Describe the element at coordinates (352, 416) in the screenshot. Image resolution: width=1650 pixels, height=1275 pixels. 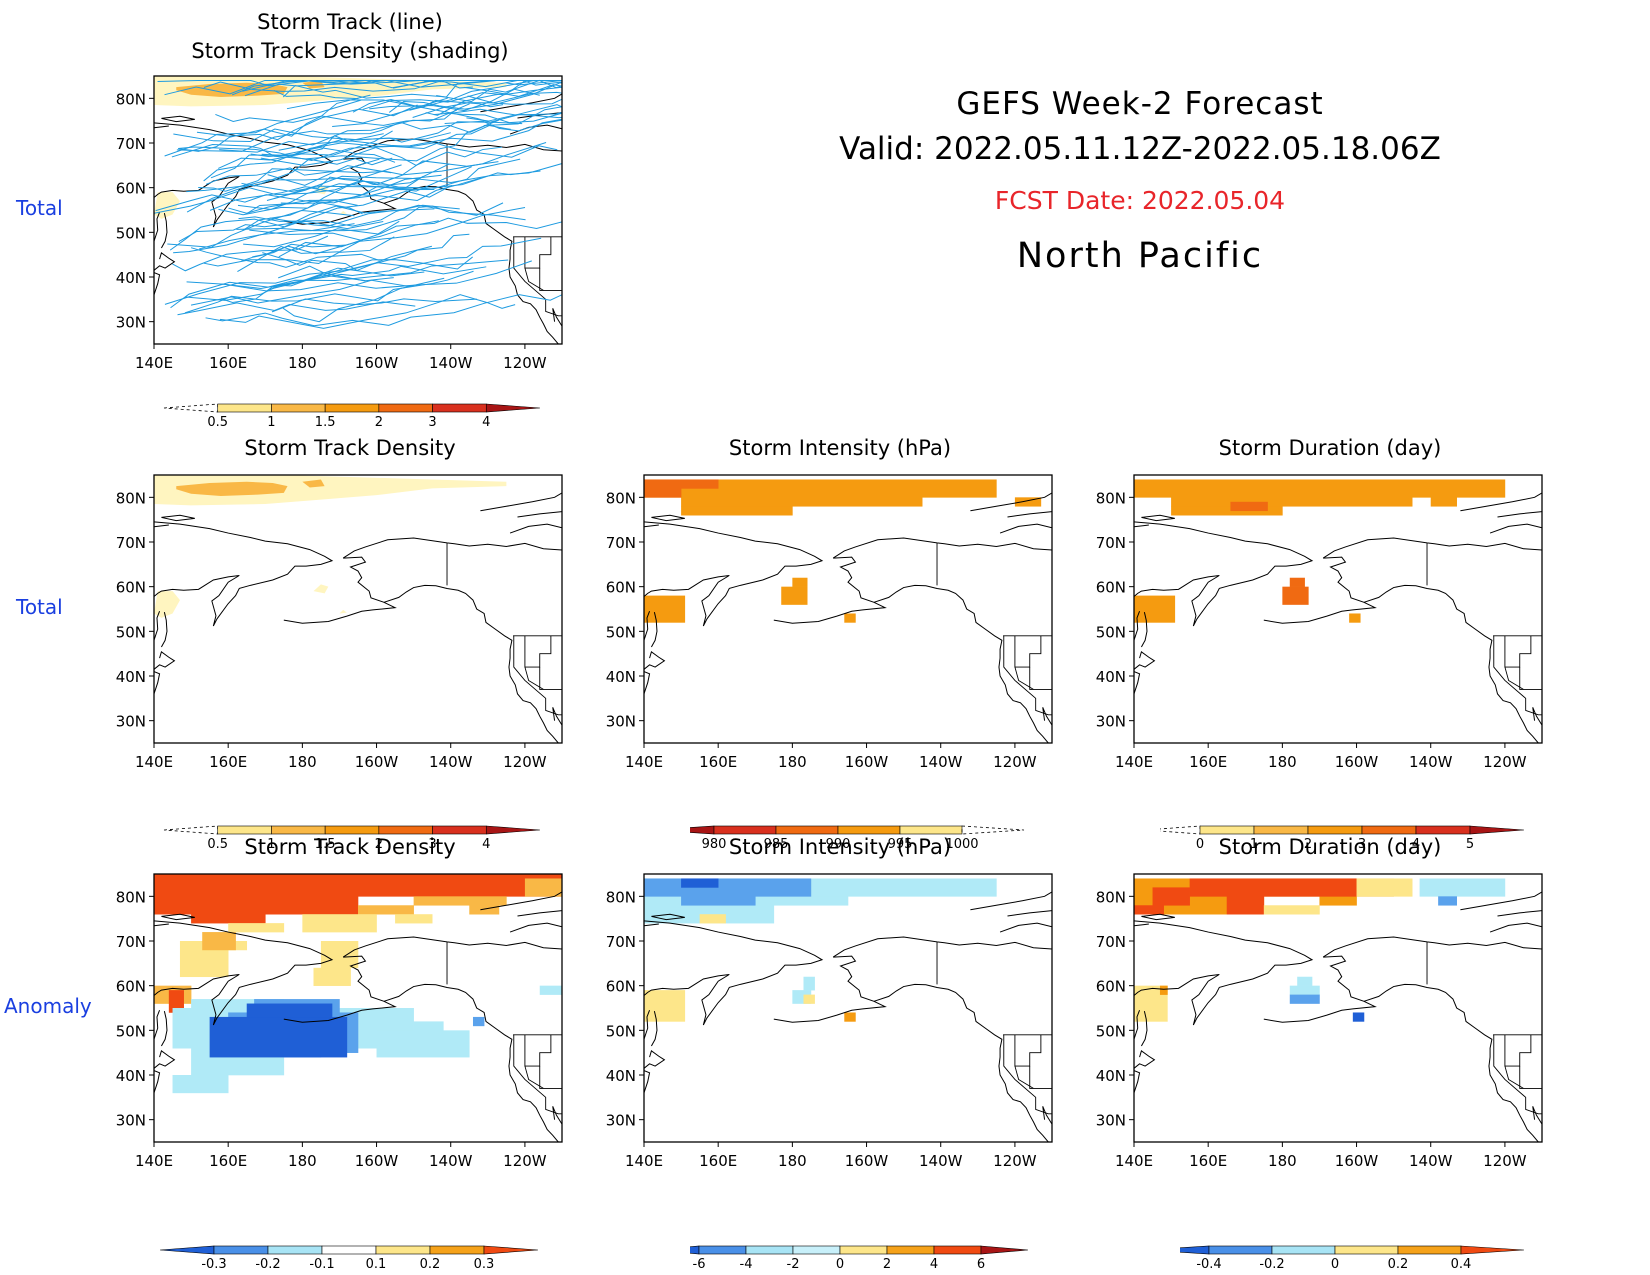
I see `colorbar-track: 0.5 1 1.5 2 3 4` at that location.